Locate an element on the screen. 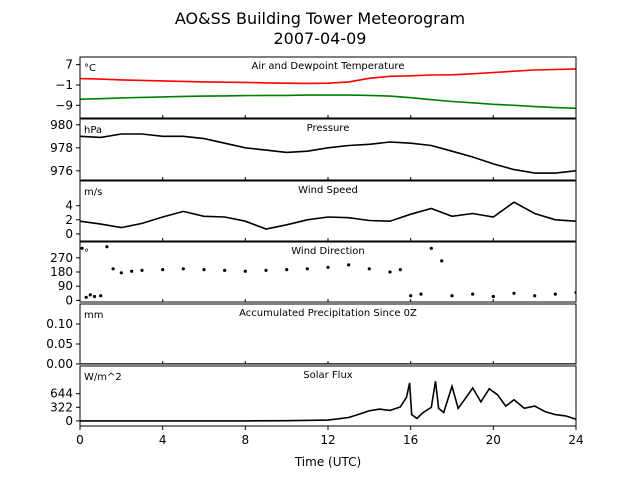 The height and width of the screenshot is (480, 640). panel-temperature: 7 −1 −9 Air and Dewpoint Temperature °C is located at coordinates (316, 87).